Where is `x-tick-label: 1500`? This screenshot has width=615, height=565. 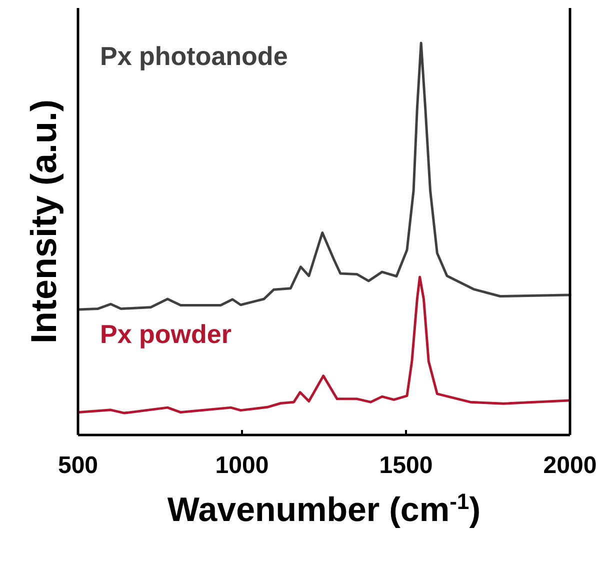
x-tick-label: 1500 is located at coordinates (406, 465).